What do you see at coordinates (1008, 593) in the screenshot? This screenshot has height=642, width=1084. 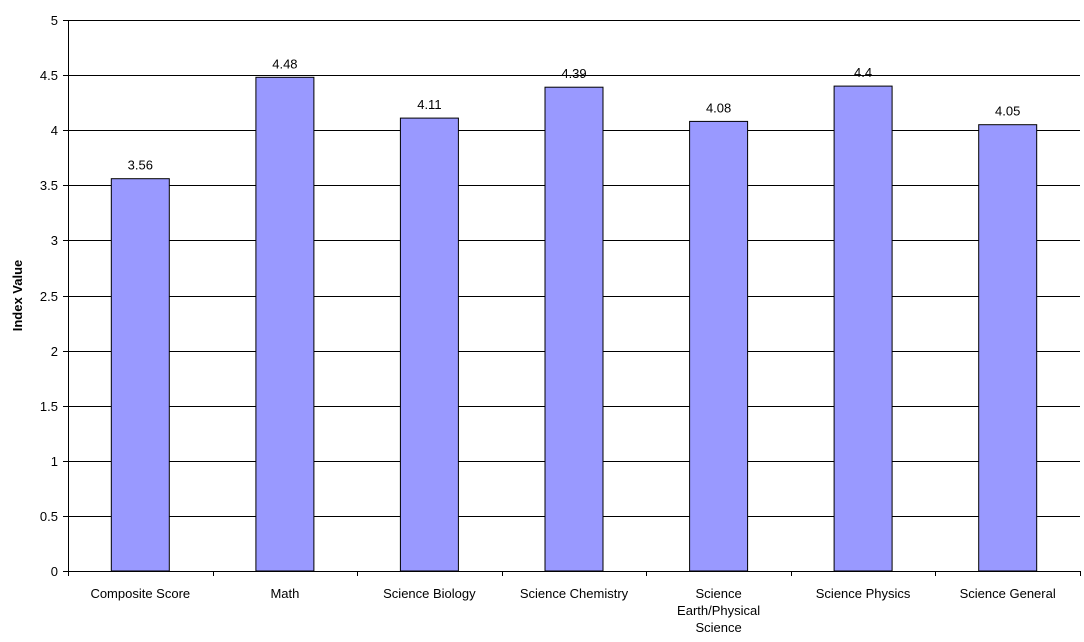 I see `x-category-label: Science General` at bounding box center [1008, 593].